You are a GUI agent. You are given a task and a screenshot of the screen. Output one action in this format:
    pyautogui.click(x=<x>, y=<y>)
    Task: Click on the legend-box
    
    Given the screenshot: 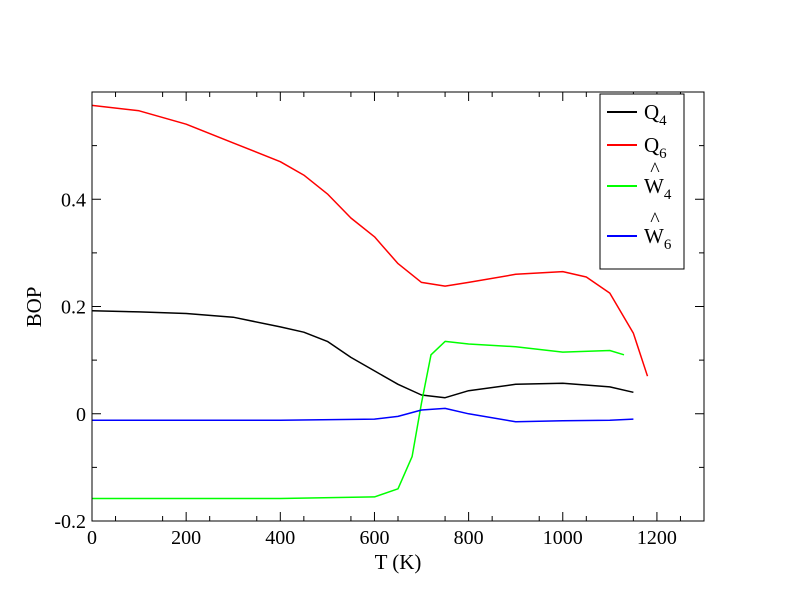 What is the action you would take?
    pyautogui.click(x=642, y=181)
    